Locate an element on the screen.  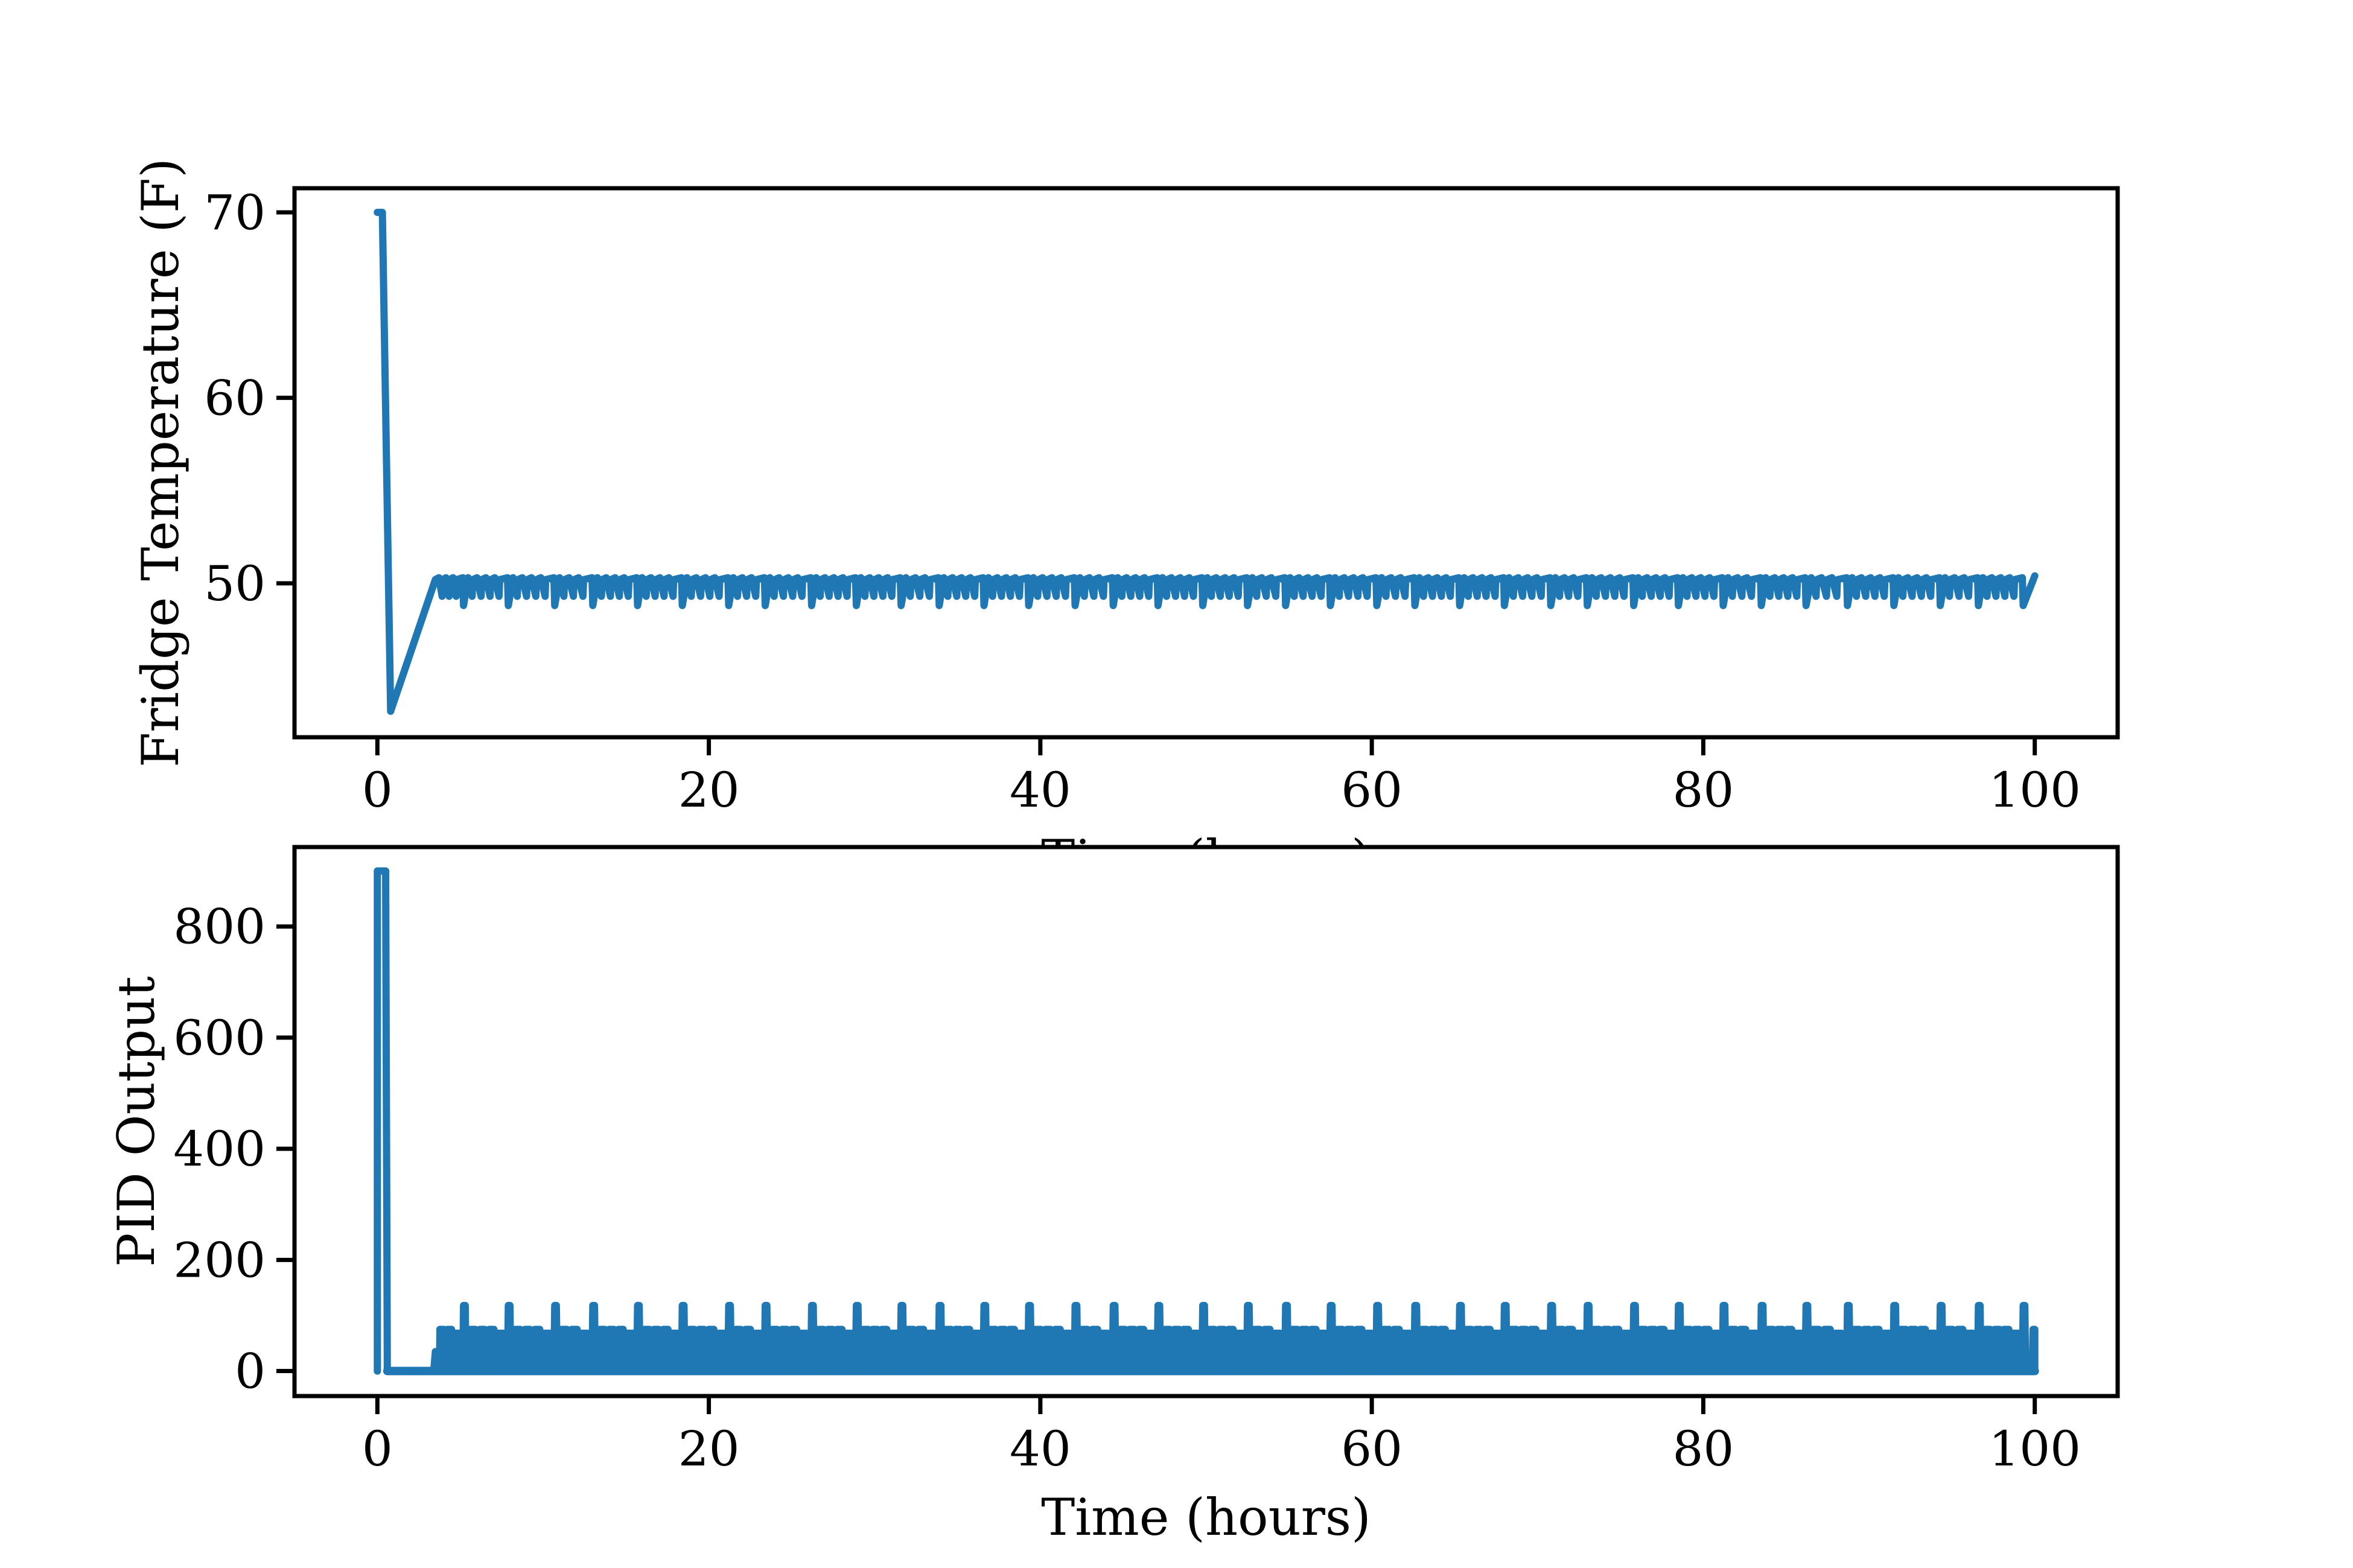
temperature-x-ticks: 0 20 40 60 80 100 is located at coordinates (1221, 777).